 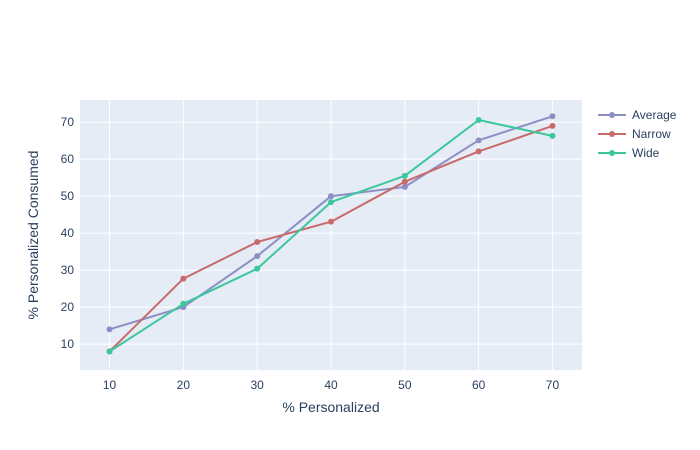 What do you see at coordinates (629, 153) in the screenshot?
I see `legend-item-wide: Wide` at bounding box center [629, 153].